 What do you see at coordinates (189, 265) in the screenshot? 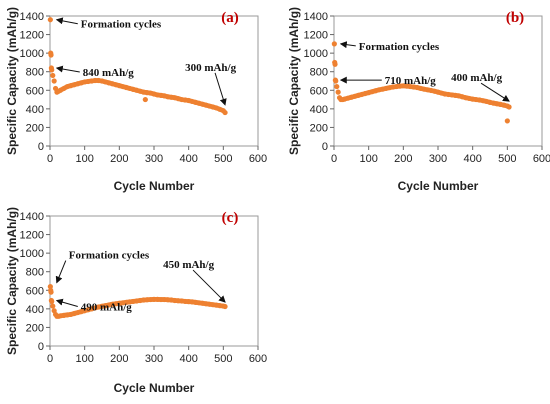
I see `annotation-label: 450 mAh/g` at bounding box center [189, 265].